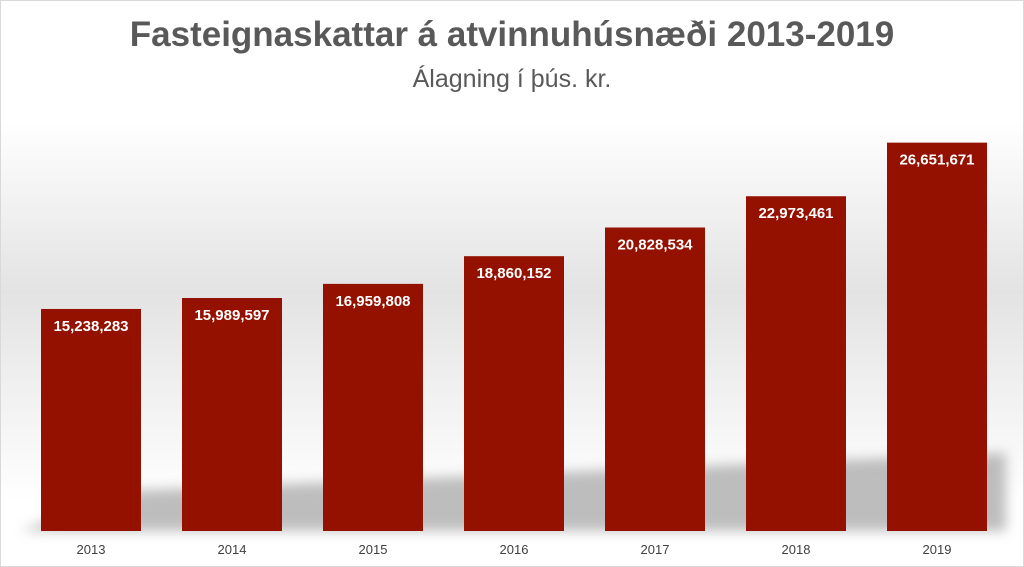 This screenshot has width=1024, height=567. What do you see at coordinates (232, 549) in the screenshot?
I see `x-tick-label-2014: 2014` at bounding box center [232, 549].